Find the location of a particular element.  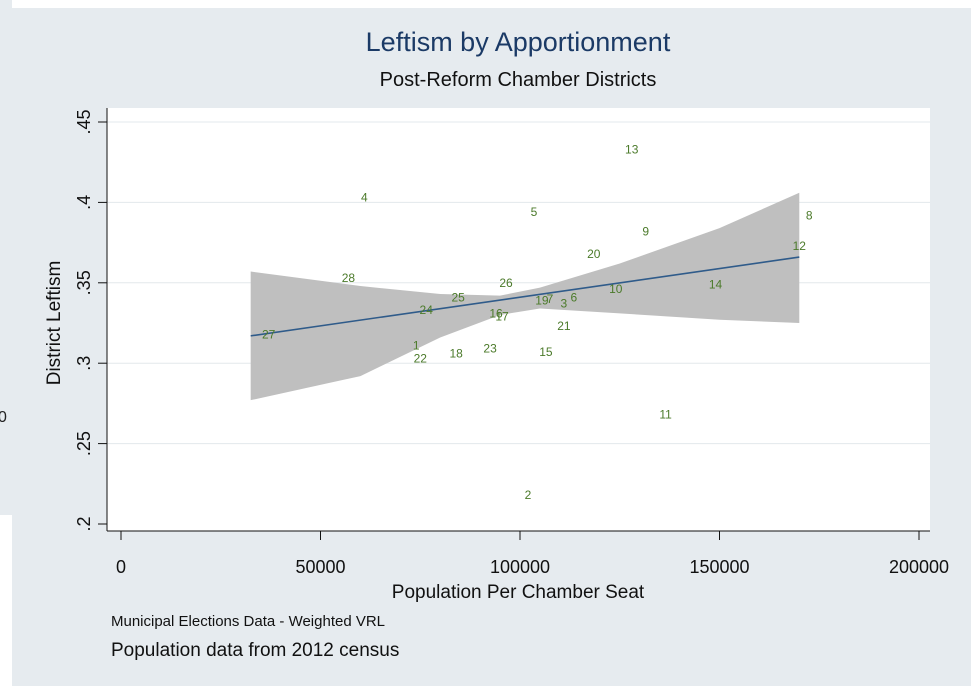

note-source: Municipal Elections Data - Weighted VRL is located at coordinates (248, 621).